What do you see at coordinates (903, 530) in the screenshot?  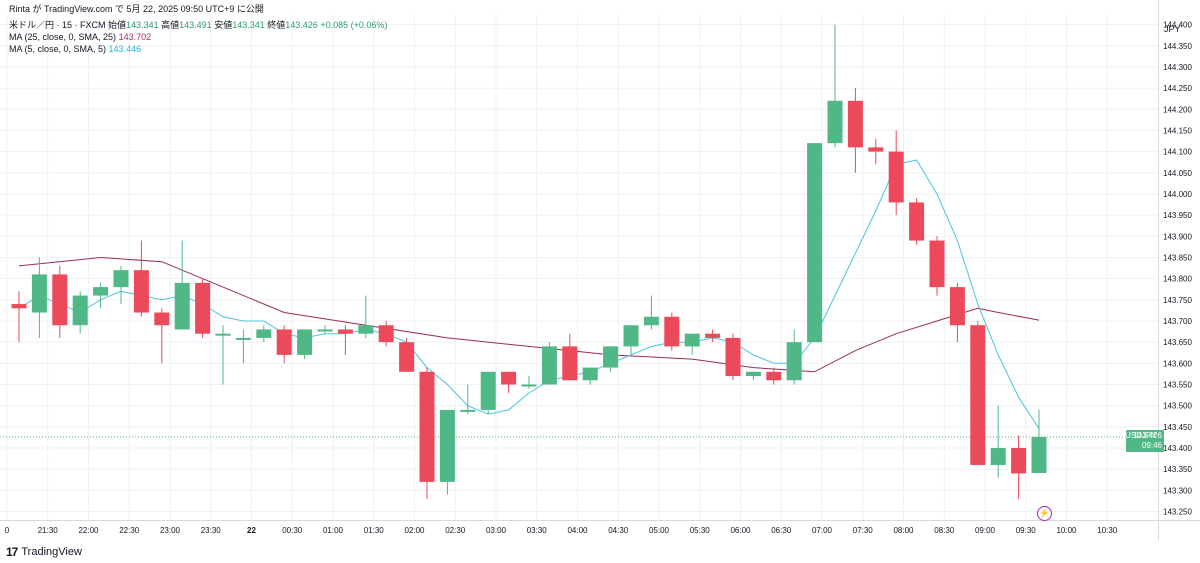 I see `time-tick-label: 08:00` at bounding box center [903, 530].